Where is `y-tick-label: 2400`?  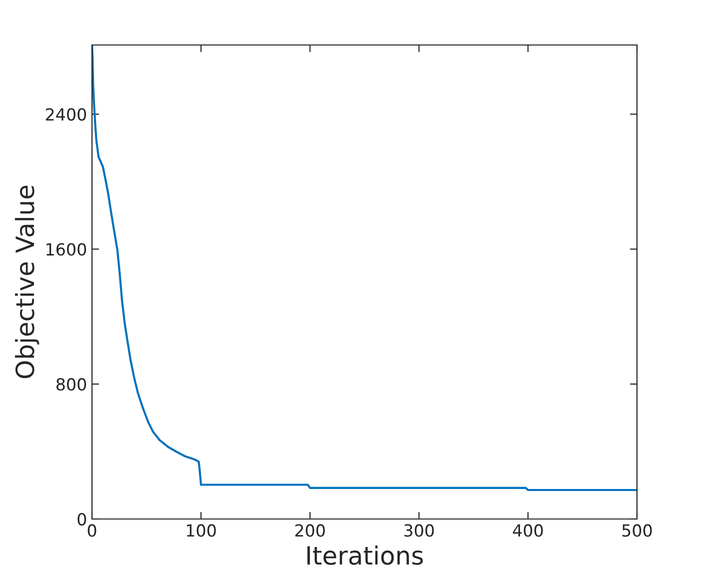
y-tick-label: 2400 is located at coordinates (66, 114).